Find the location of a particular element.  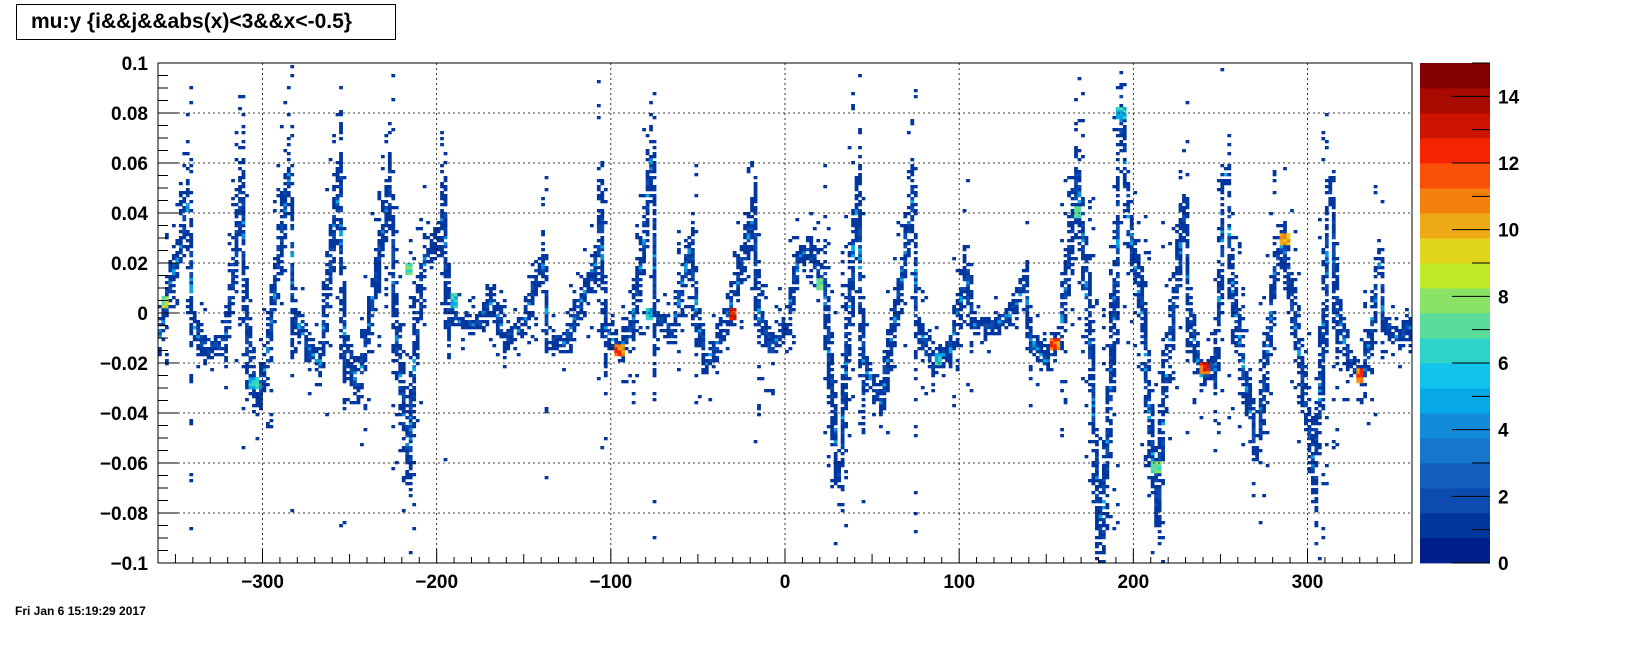

heatmap-cell-1915 is located at coordinates (588, 277).